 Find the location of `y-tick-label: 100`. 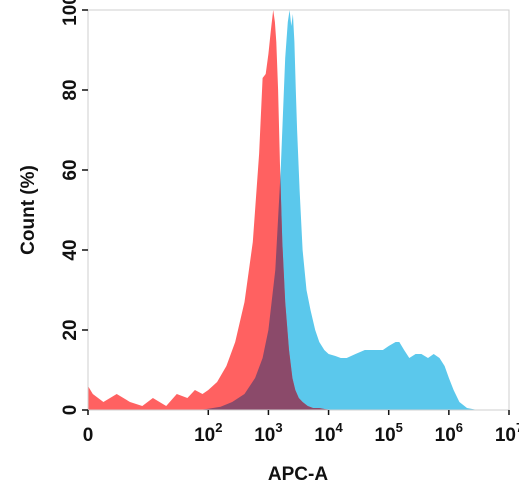

y-tick-label: 100 is located at coordinates (70, 13).